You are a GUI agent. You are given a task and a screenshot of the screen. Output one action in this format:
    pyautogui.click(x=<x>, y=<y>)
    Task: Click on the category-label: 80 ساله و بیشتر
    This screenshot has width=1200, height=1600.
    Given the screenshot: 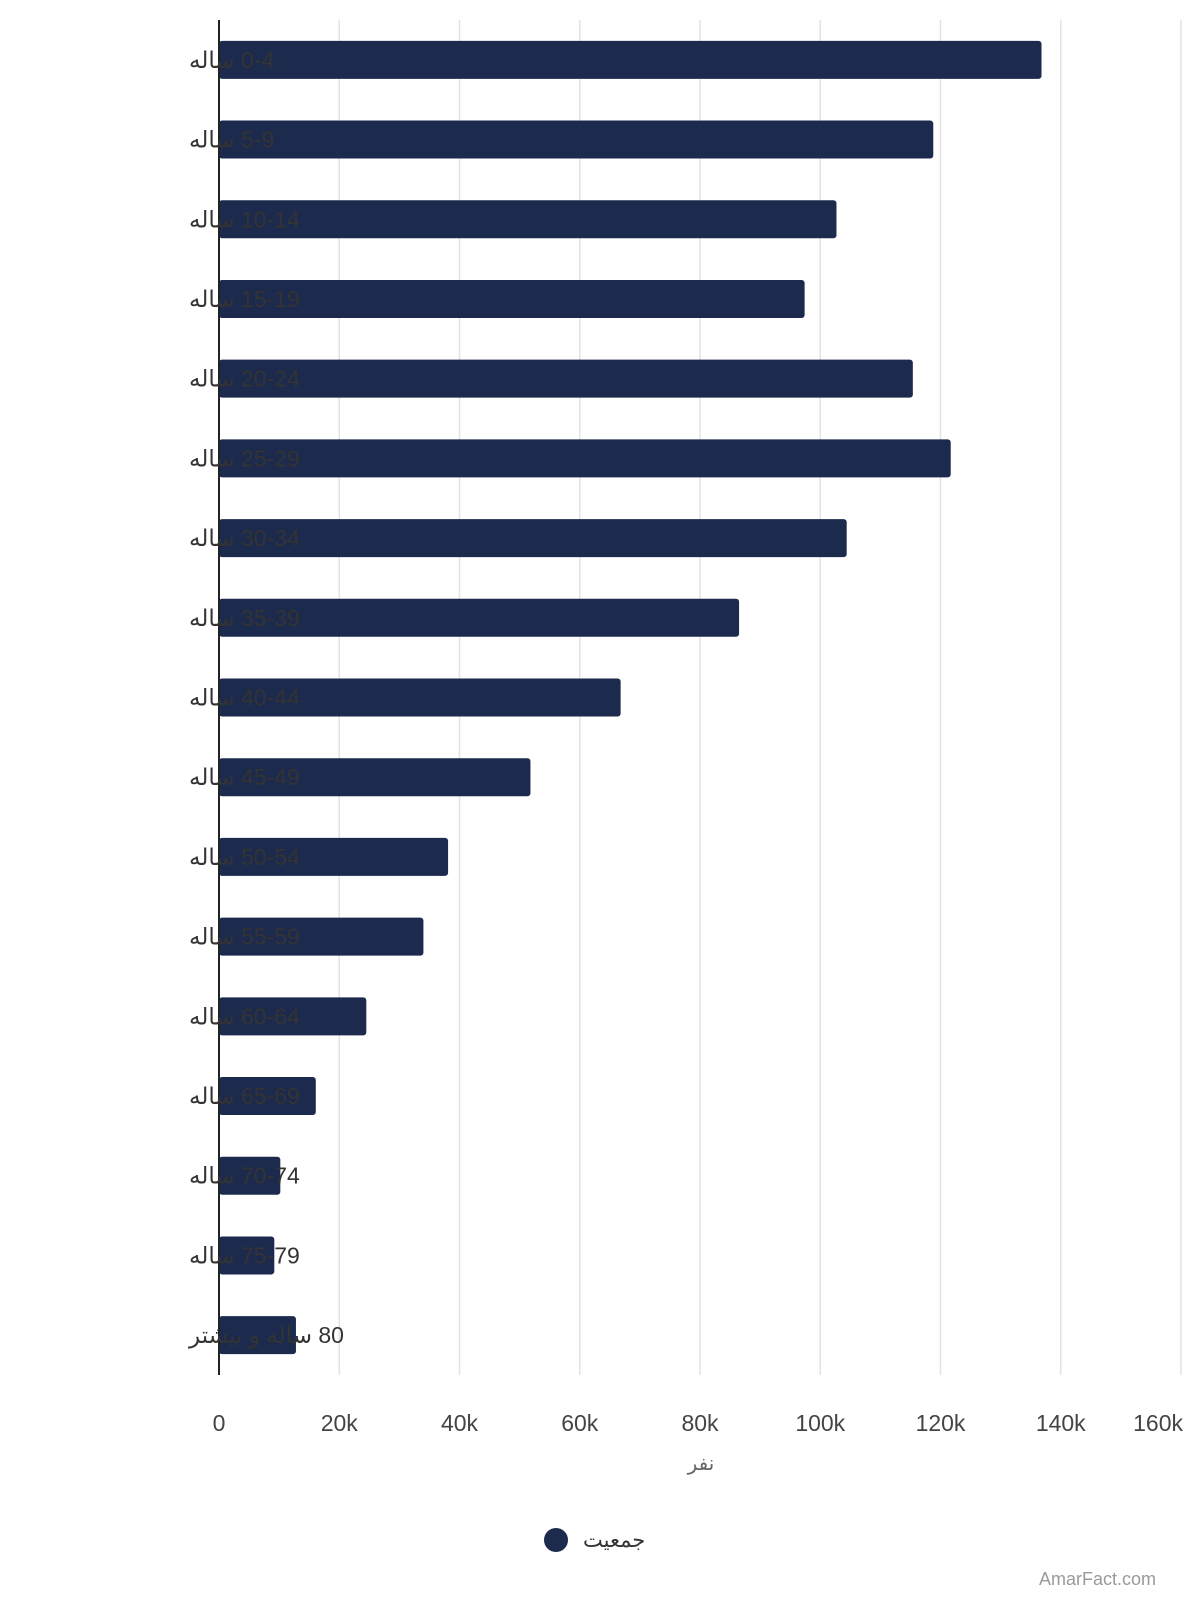 What is the action you would take?
    pyautogui.click(x=266, y=1335)
    